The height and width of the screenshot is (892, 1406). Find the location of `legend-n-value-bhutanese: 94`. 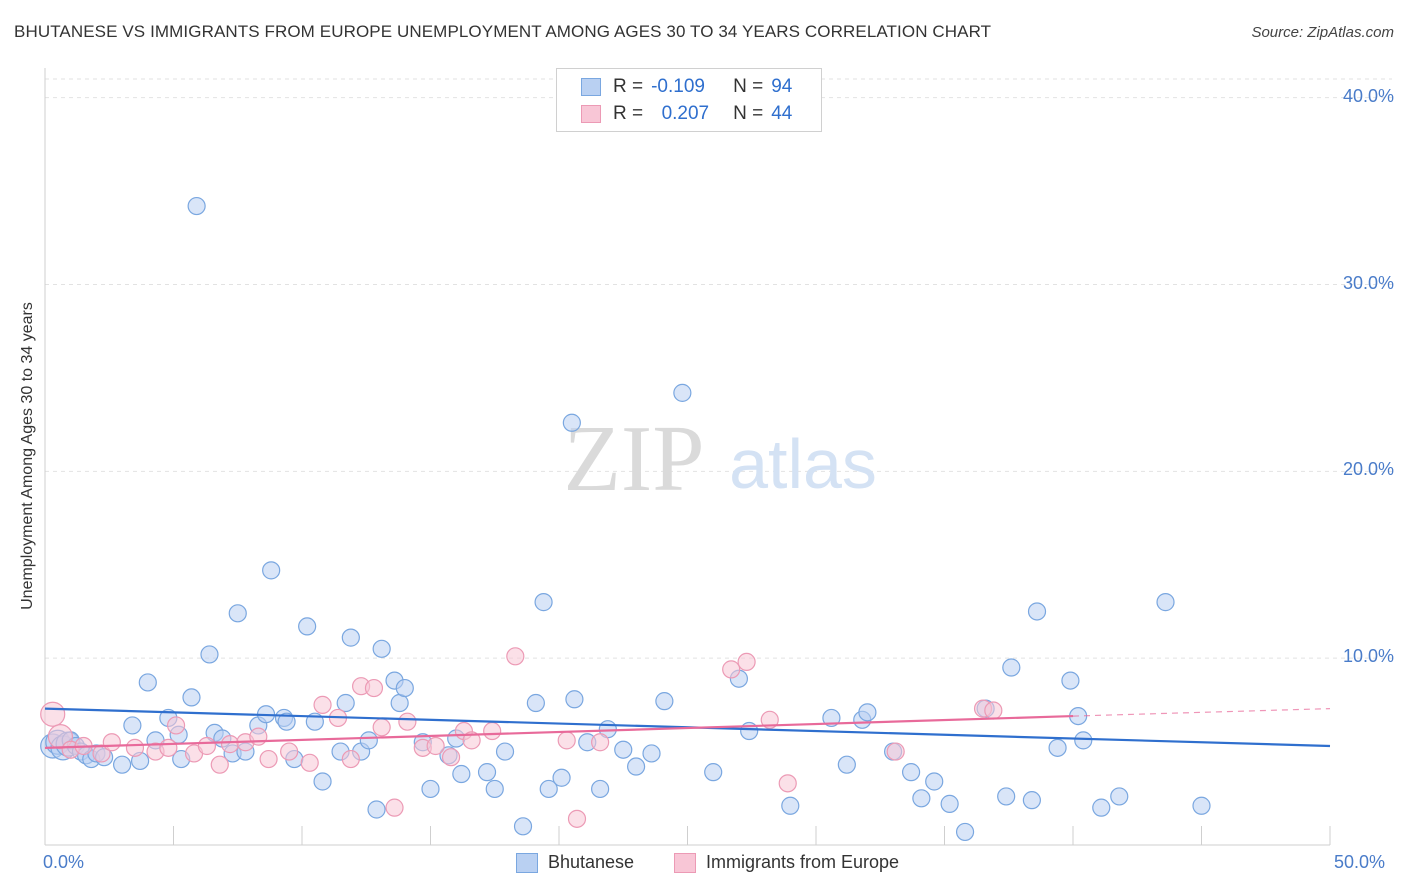

legend-n-value-bhutanese: 94 is located at coordinates (782, 86).